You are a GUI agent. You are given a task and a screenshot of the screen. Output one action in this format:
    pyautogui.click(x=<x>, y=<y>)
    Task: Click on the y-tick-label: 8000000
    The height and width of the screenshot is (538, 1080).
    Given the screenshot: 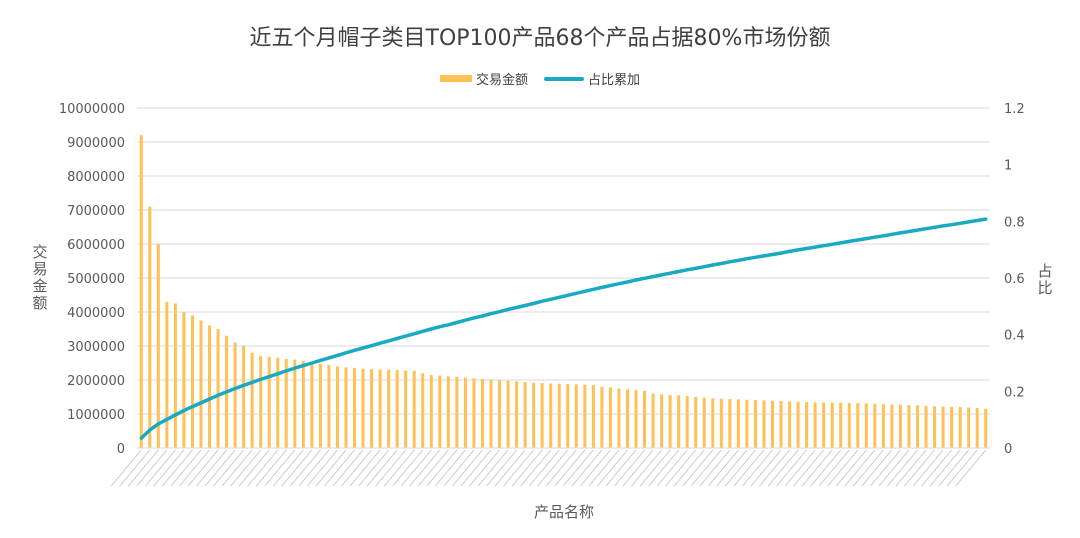 What is the action you would take?
    pyautogui.click(x=96, y=177)
    